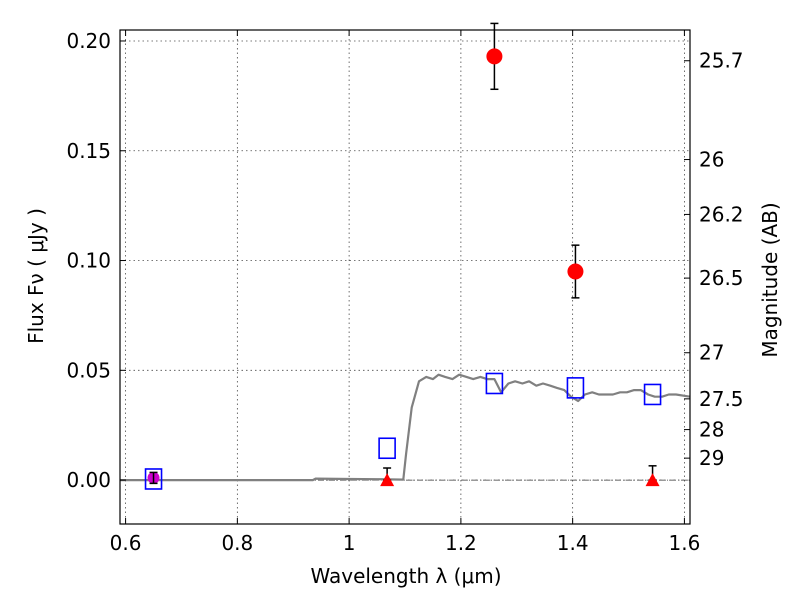 This screenshot has width=800, height=600. What do you see at coordinates (88, 41) in the screenshot?
I see `y-tick-label: 0.20` at bounding box center [88, 41].